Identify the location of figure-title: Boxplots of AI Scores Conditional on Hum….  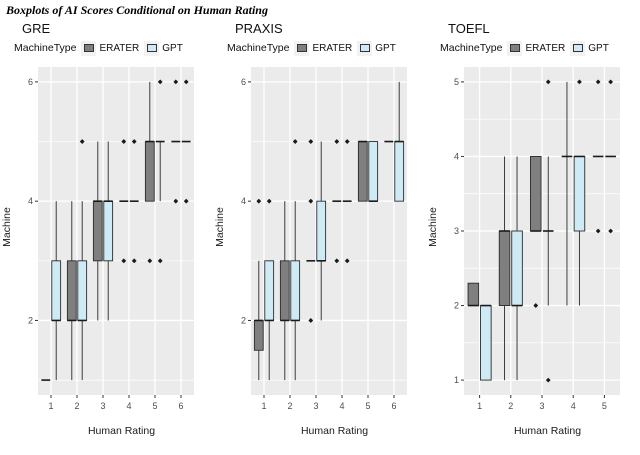
(137, 10).